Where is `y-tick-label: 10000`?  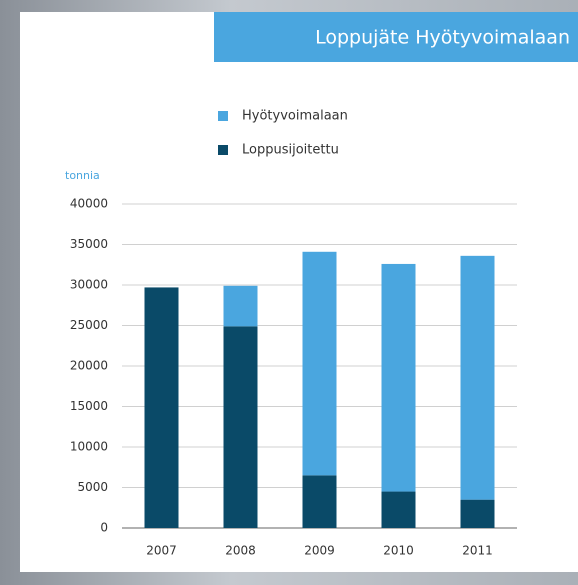 y-tick-label: 10000 is located at coordinates (89, 447).